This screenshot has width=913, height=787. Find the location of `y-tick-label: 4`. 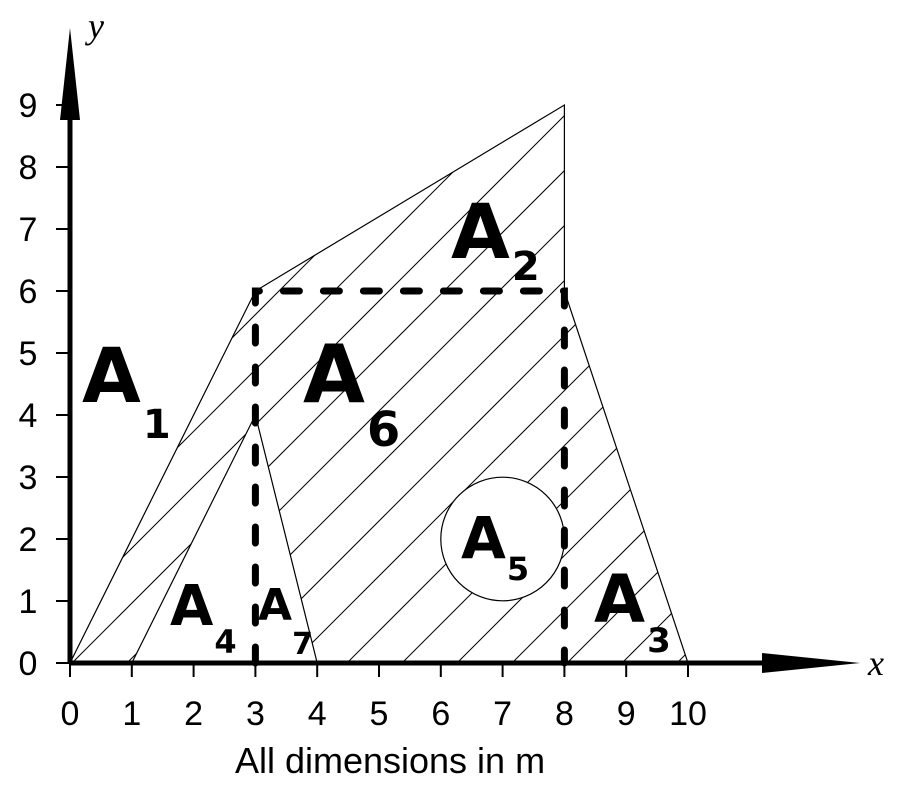

y-tick-label: 4 is located at coordinates (28, 416).